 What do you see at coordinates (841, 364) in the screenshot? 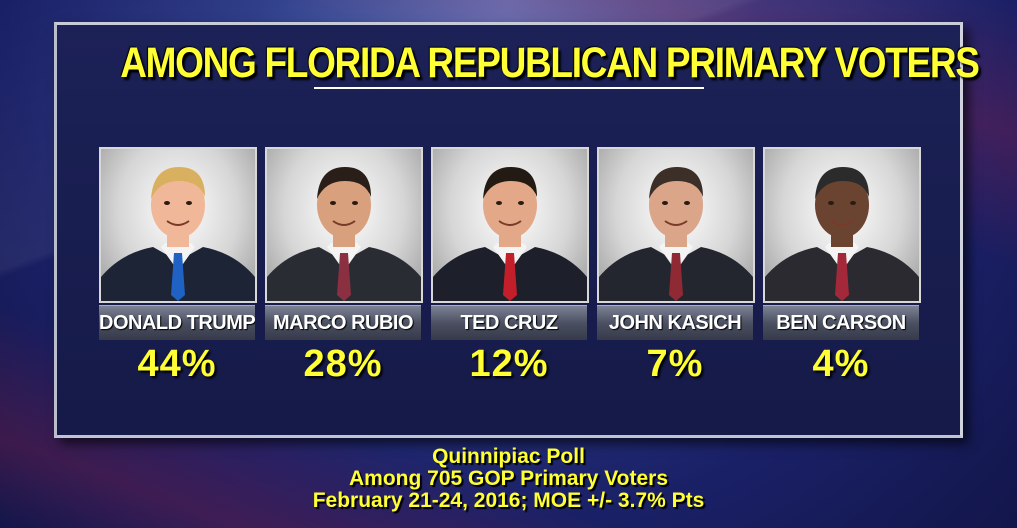
I see `candidate-percent: 4%` at bounding box center [841, 364].